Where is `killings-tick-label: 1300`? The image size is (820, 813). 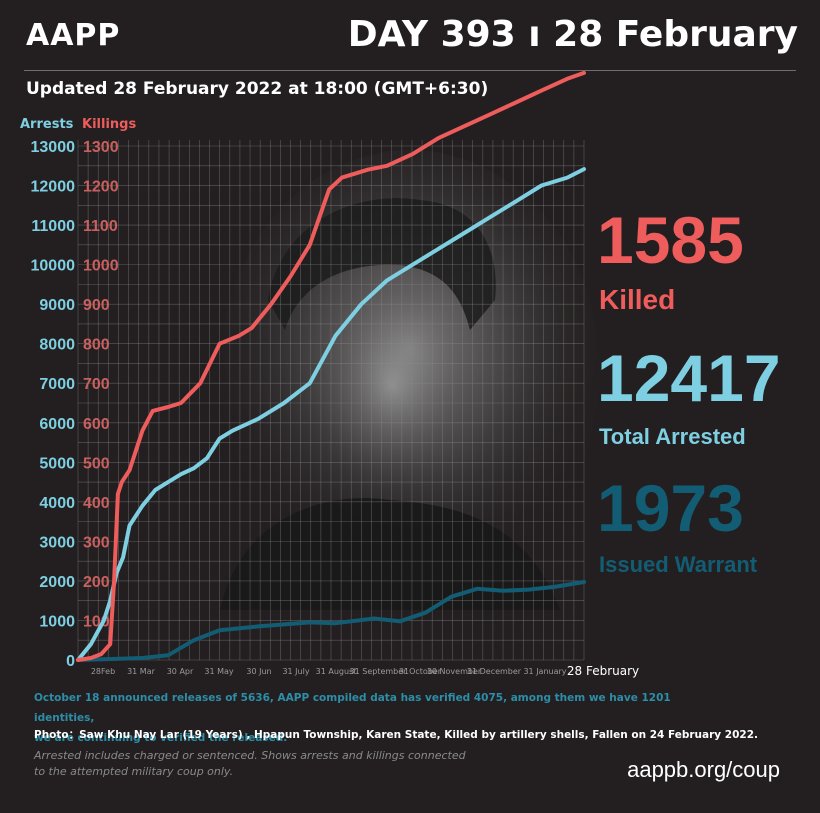
killings-tick-label: 1300 is located at coordinates (101, 147).